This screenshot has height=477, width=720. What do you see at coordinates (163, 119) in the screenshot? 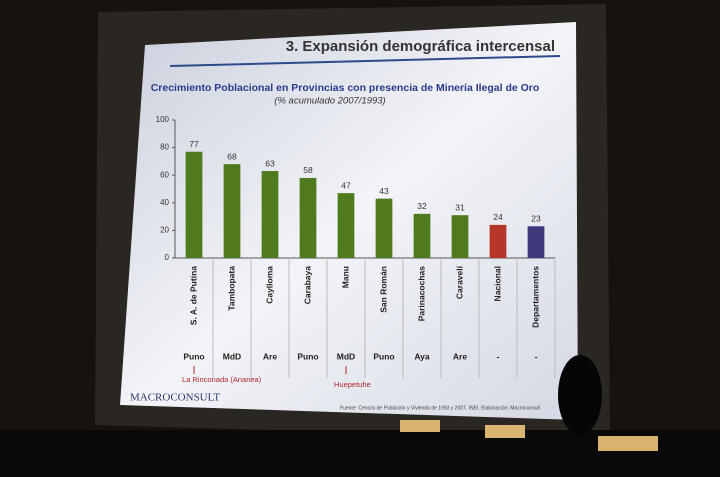
I see `y-tick-label: 100` at bounding box center [163, 119].